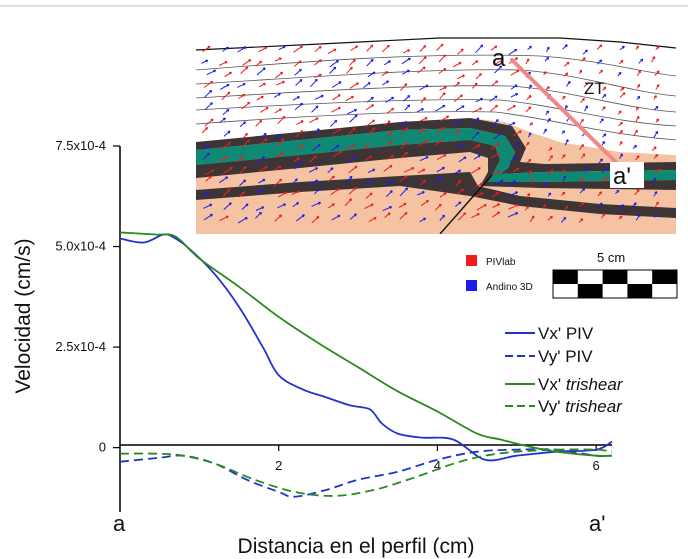 The width and height of the screenshot is (688, 559). What do you see at coordinates (611, 257) in the screenshot?
I see `scale-label: 5 cm` at bounding box center [611, 257].